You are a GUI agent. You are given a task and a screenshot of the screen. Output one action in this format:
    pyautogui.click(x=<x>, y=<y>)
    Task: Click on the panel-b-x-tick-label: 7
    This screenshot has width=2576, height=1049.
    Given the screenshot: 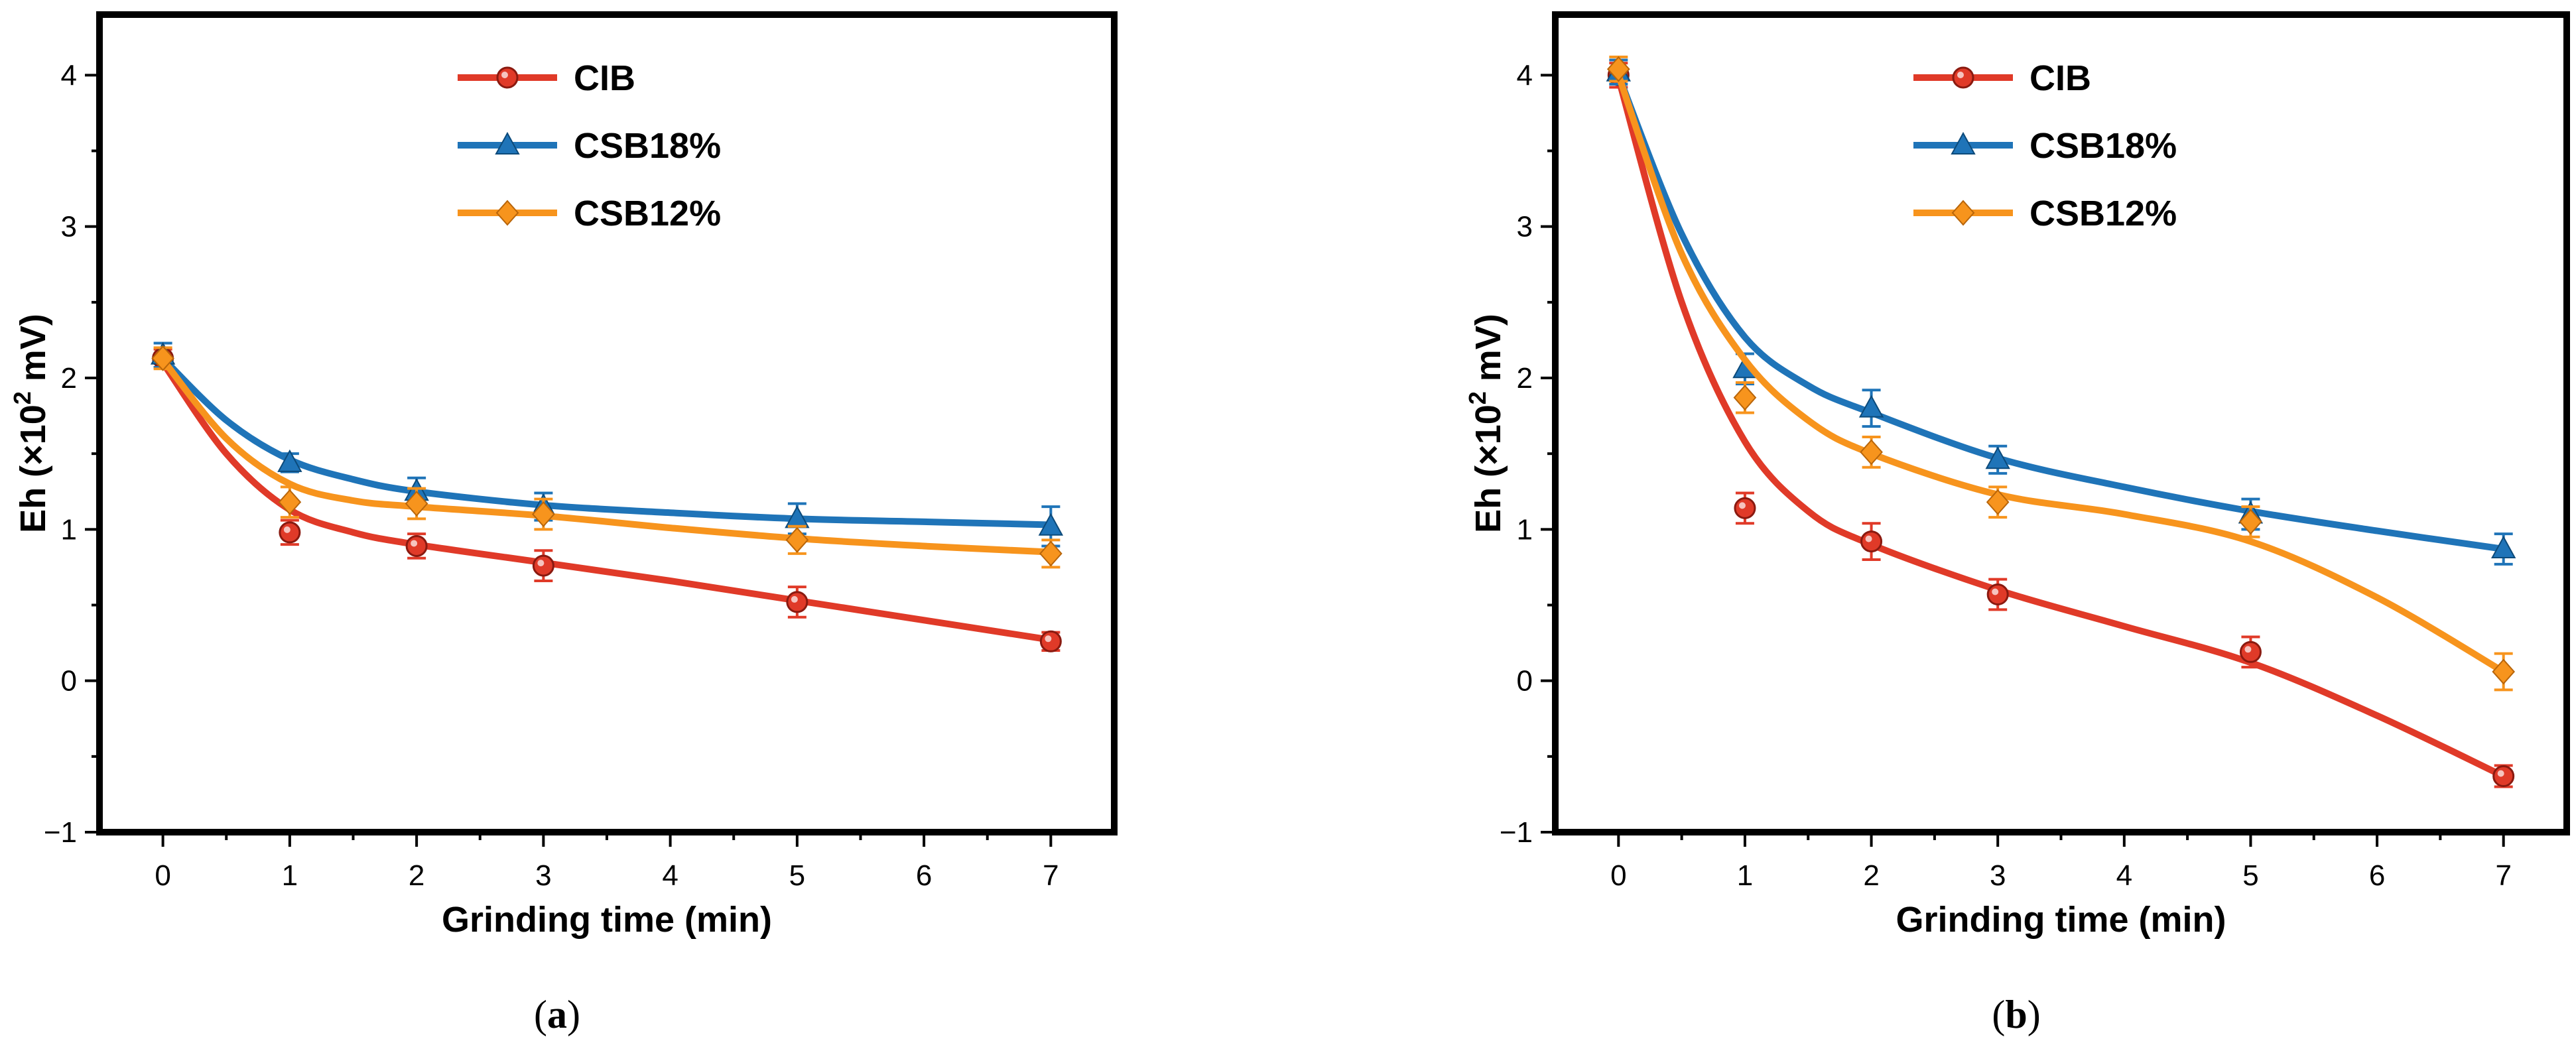 What is the action you would take?
    pyautogui.click(x=2503, y=875)
    